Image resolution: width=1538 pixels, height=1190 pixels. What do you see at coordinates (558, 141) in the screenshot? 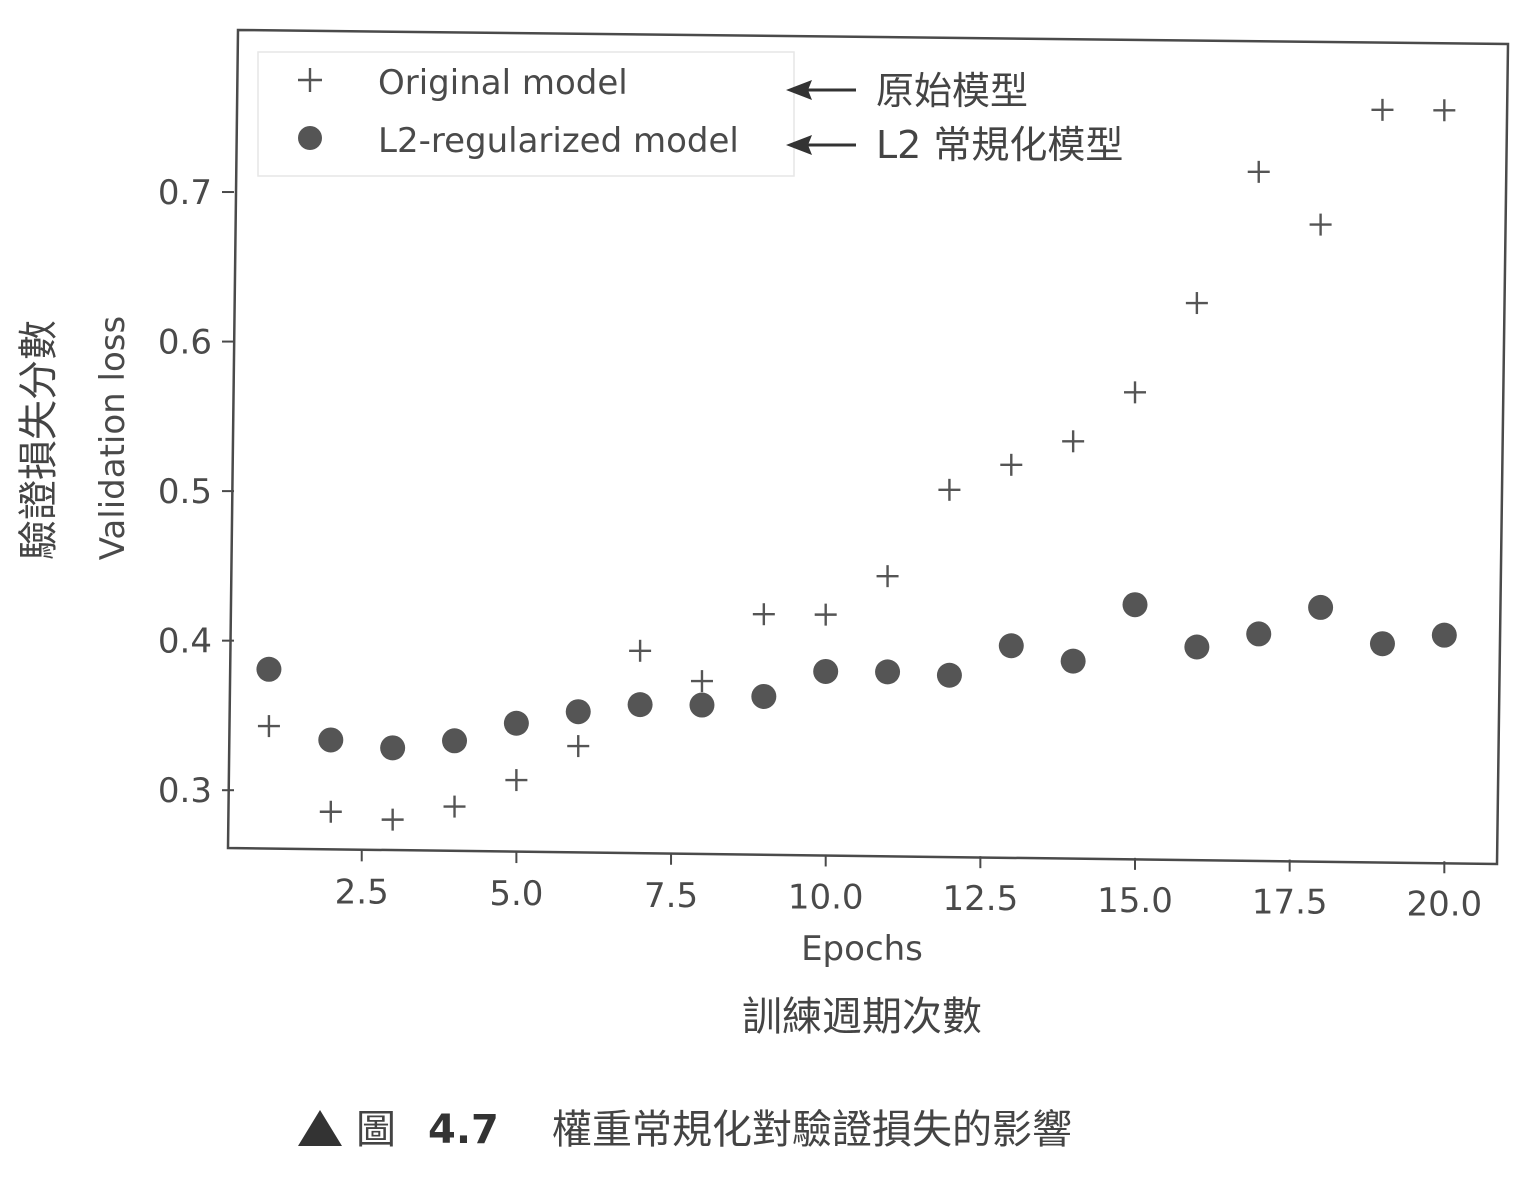
I see `legend-label-l2: L2-regularized model` at bounding box center [558, 141].